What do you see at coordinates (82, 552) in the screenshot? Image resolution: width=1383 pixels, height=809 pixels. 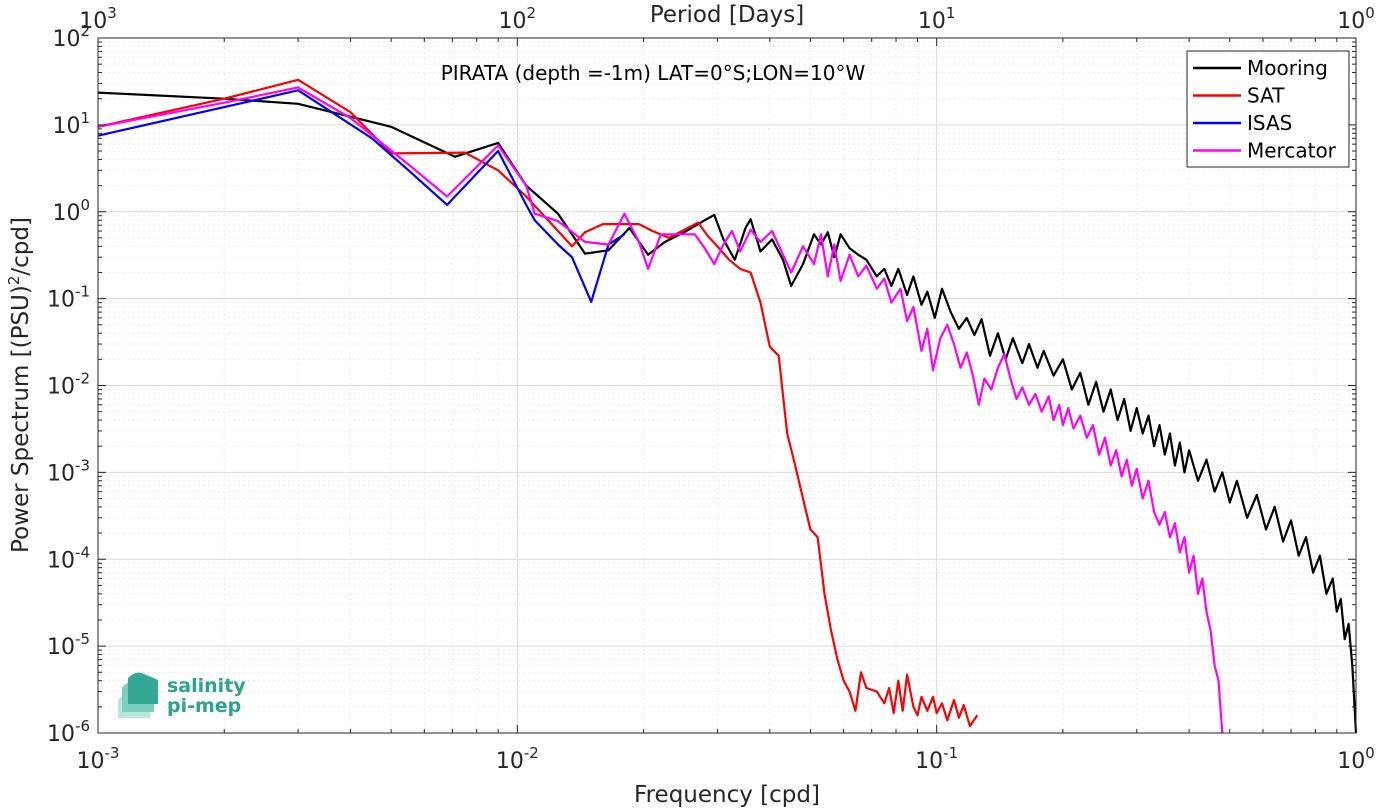 I see `y-tick-label-exponent: -4` at bounding box center [82, 552].